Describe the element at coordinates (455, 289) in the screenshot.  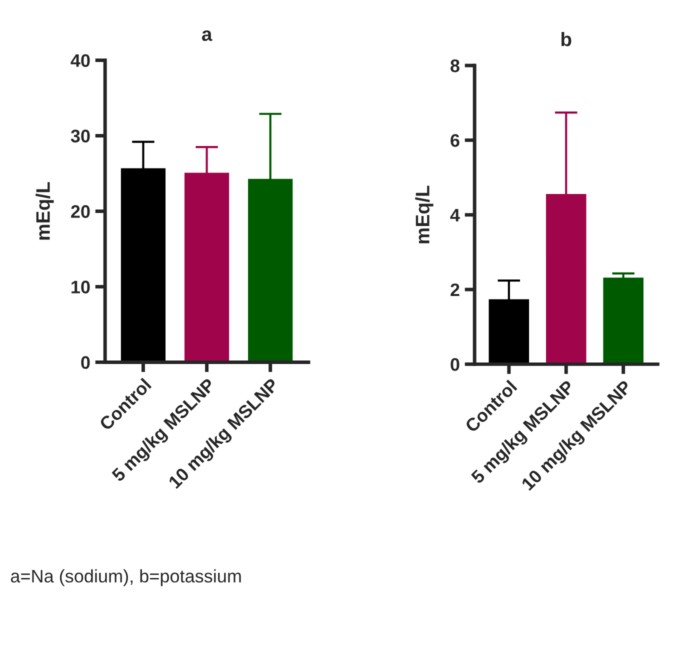
I see `y-tick-label: 2` at that location.